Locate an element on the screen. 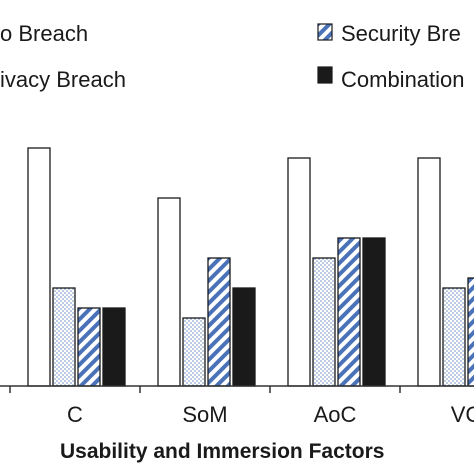 This screenshot has width=474, height=474. legend-swatch-combination is located at coordinates (325, 75).